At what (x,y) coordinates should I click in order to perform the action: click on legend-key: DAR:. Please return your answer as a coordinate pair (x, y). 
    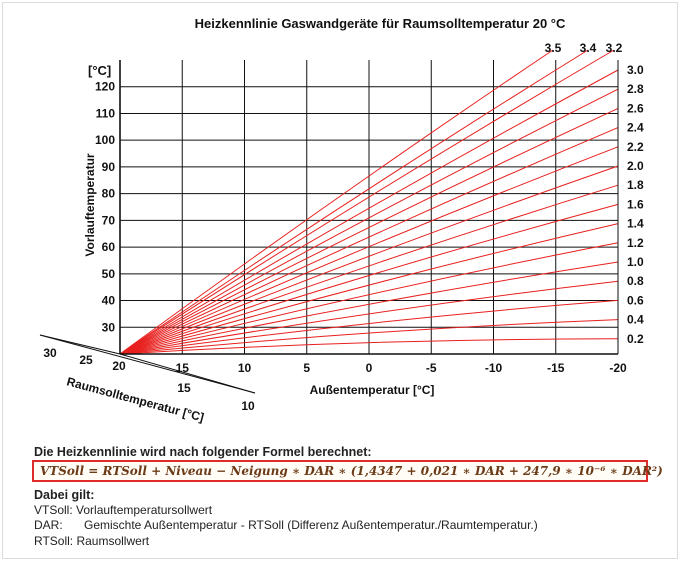
    Looking at the image, I should click on (48, 525).